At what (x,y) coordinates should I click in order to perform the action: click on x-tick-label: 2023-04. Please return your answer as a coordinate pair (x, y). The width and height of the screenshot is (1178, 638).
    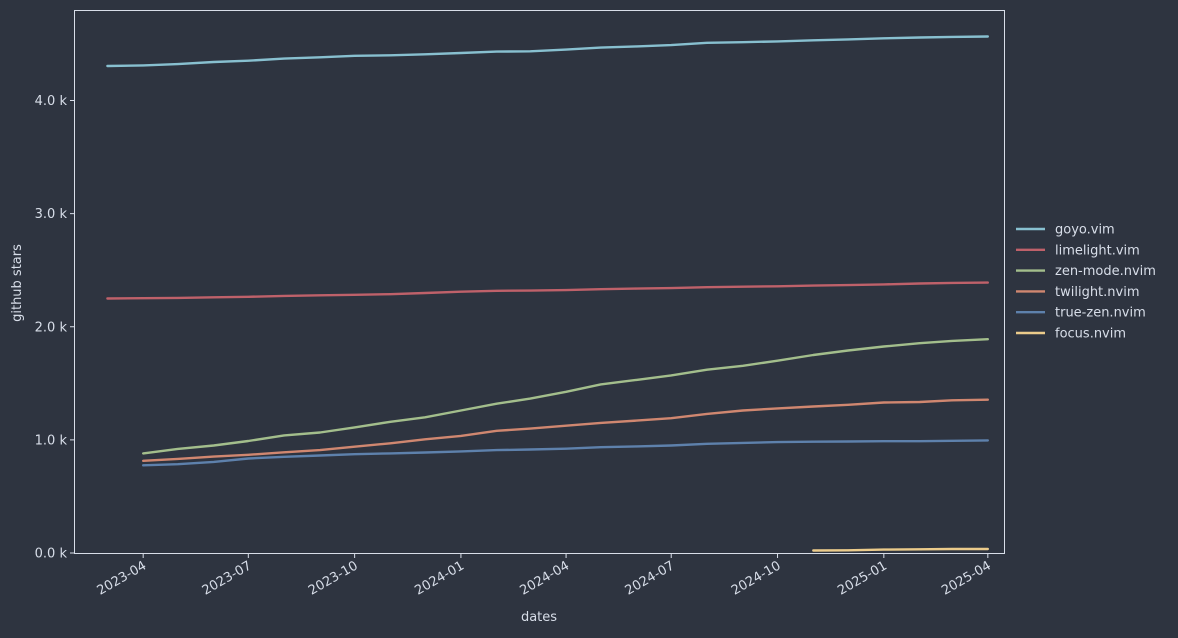
    Looking at the image, I should click on (122, 578).